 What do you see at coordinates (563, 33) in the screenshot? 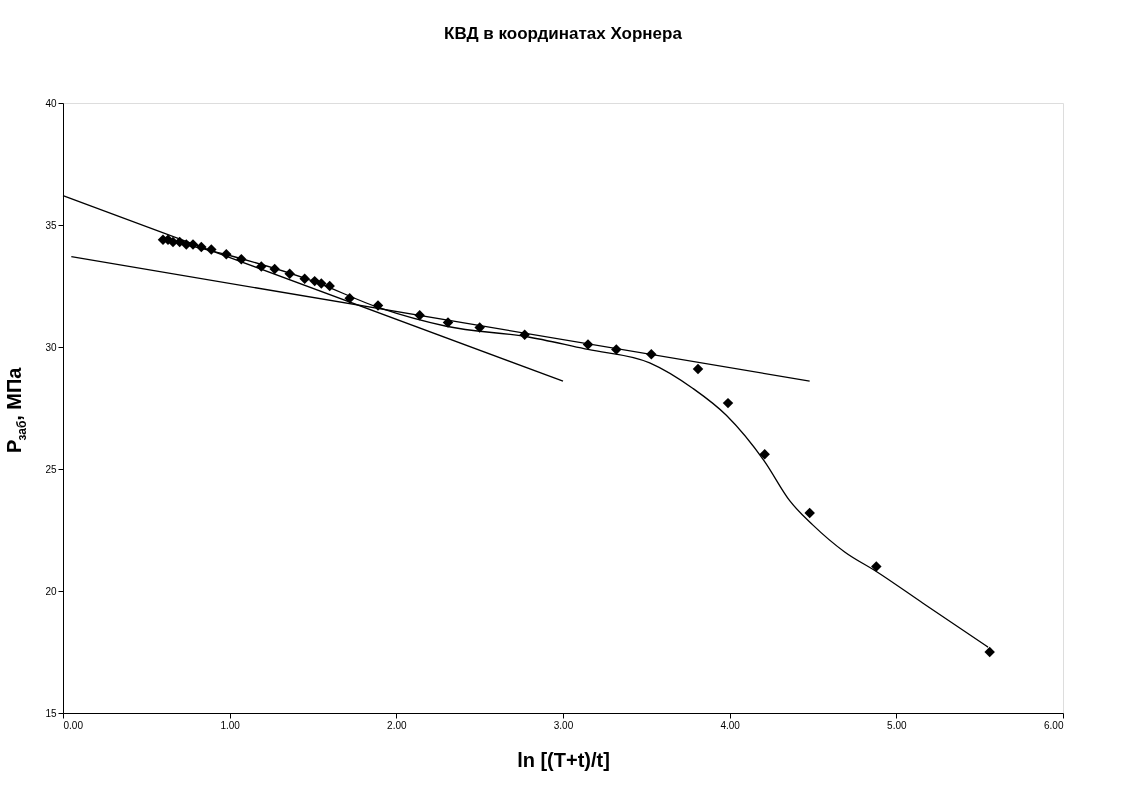
I see `chart-title: КВД в координатах Хорнера` at bounding box center [563, 33].